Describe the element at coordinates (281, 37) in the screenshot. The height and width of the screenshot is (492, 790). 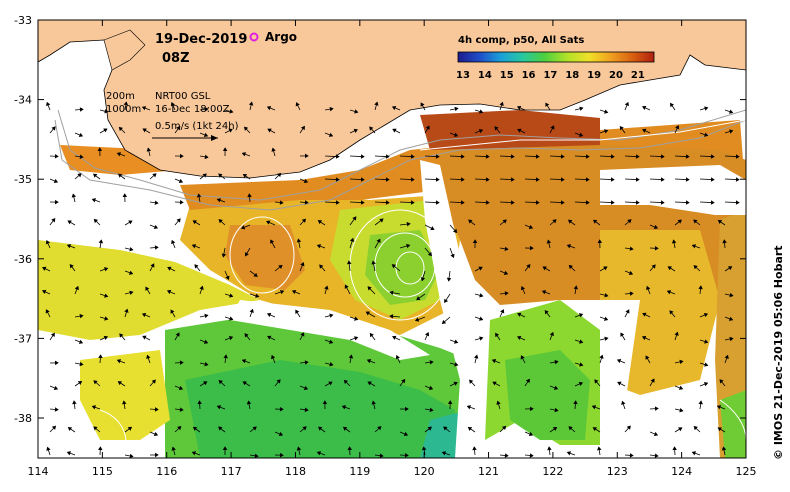
I see `argo-label: Argo` at that location.